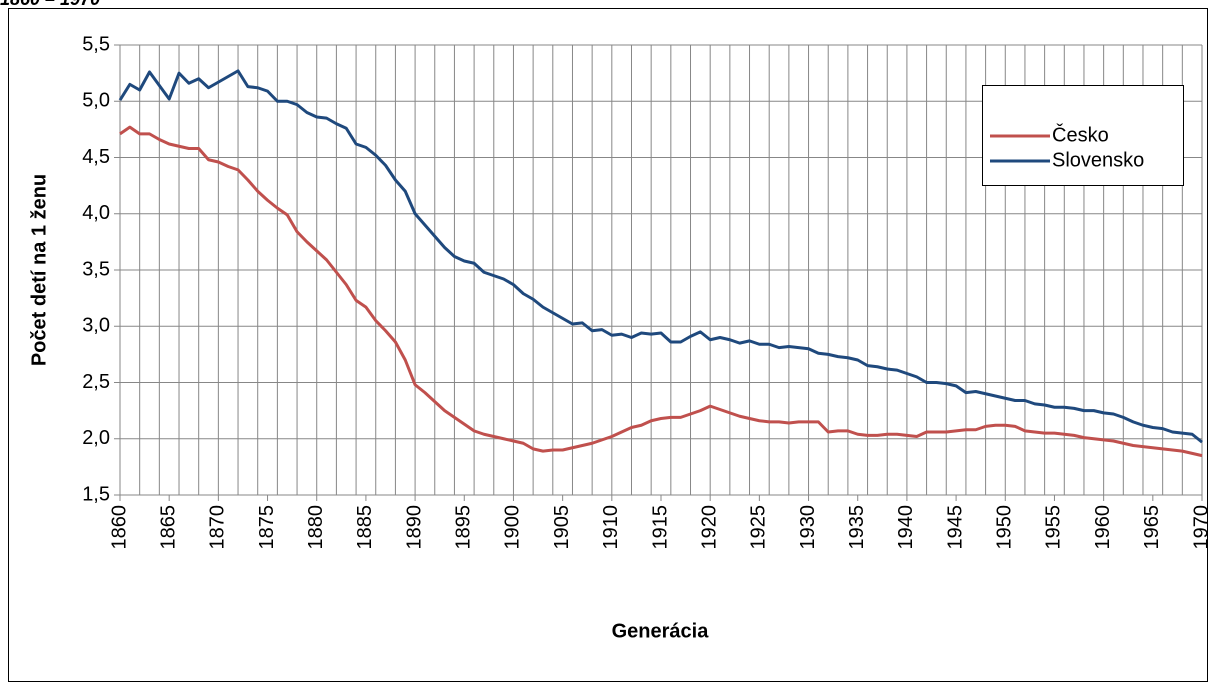 This screenshot has width=1209, height=683. Describe the element at coordinates (316, 527) in the screenshot. I see `x-tick-label: 1880` at that location.